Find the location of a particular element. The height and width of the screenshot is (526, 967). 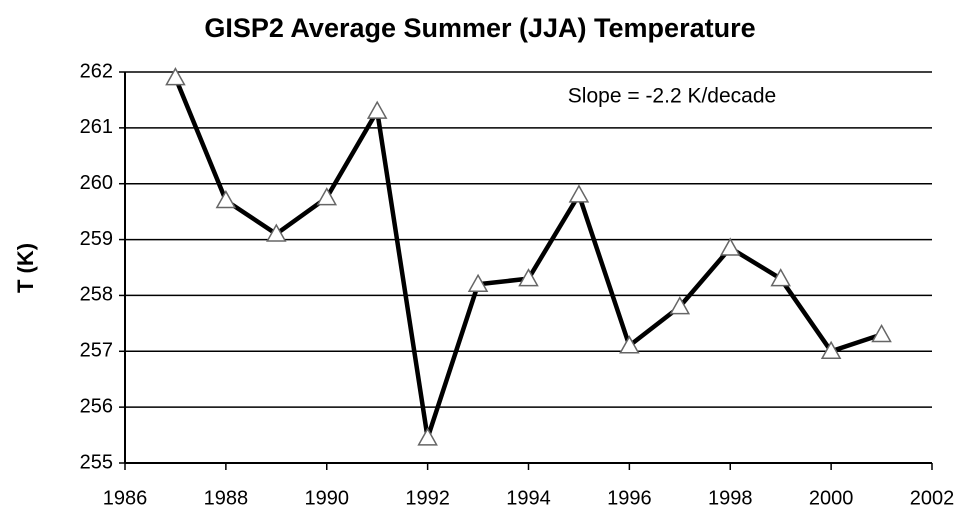

y-tick-label: 256 is located at coordinates (96, 406).